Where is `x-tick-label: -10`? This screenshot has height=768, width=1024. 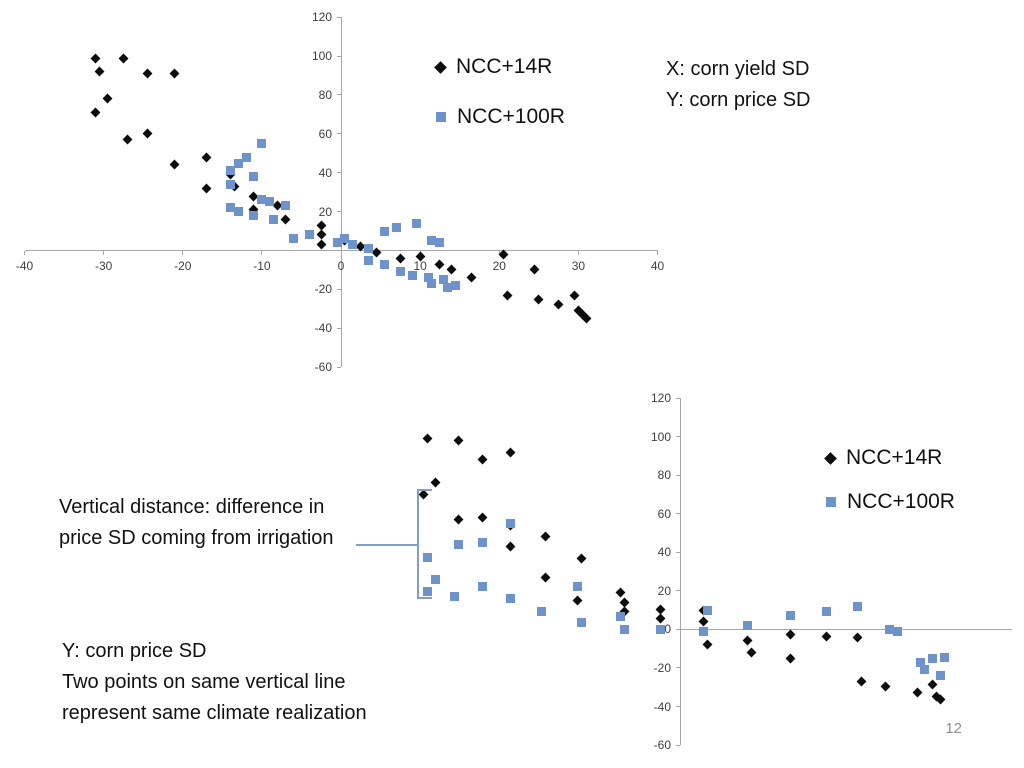 x-tick-label: -10 is located at coordinates (262, 265).